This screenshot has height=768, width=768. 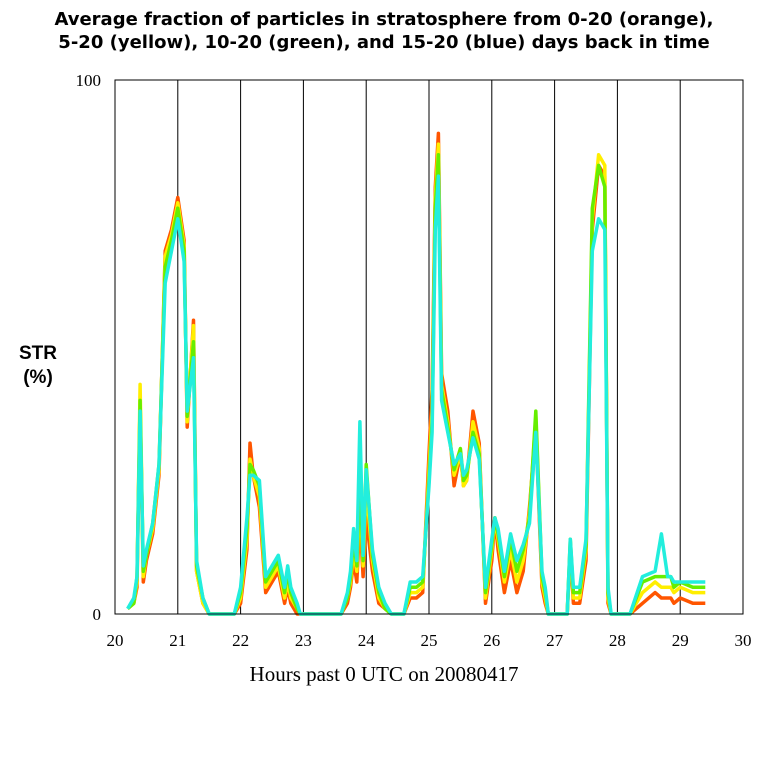 What do you see at coordinates (680, 640) in the screenshot?
I see `x-tick-label: 29` at bounding box center [680, 640].